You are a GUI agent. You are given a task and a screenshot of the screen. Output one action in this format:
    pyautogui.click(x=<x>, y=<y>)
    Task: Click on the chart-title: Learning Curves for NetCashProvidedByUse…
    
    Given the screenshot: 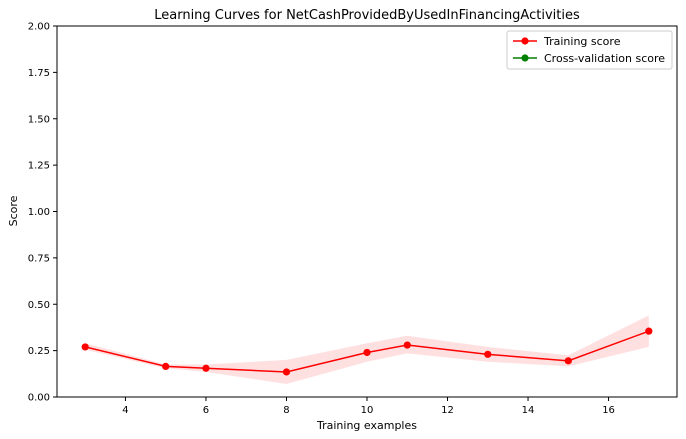 What is the action you would take?
    pyautogui.click(x=367, y=15)
    